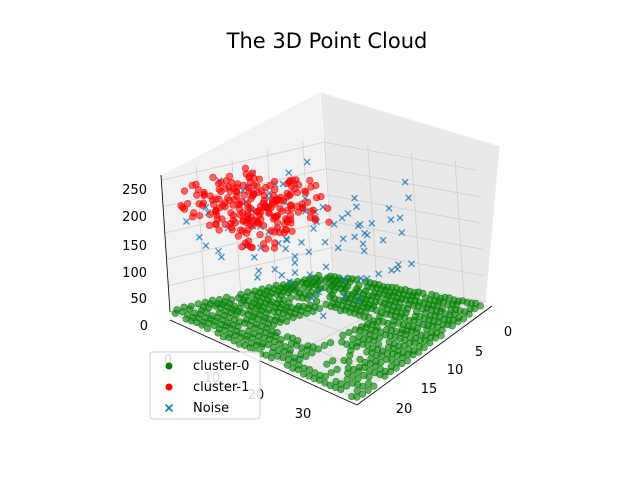  What do you see at coordinates (263, 362) in the screenshot?
I see `x-axis-line` at bounding box center [263, 362].